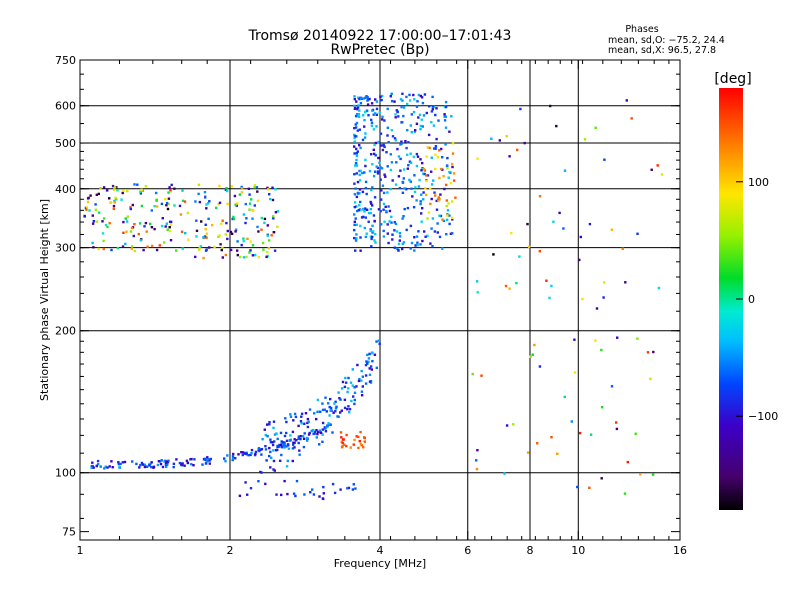  I want to click on phases-heading: Phases, so click(641, 29).